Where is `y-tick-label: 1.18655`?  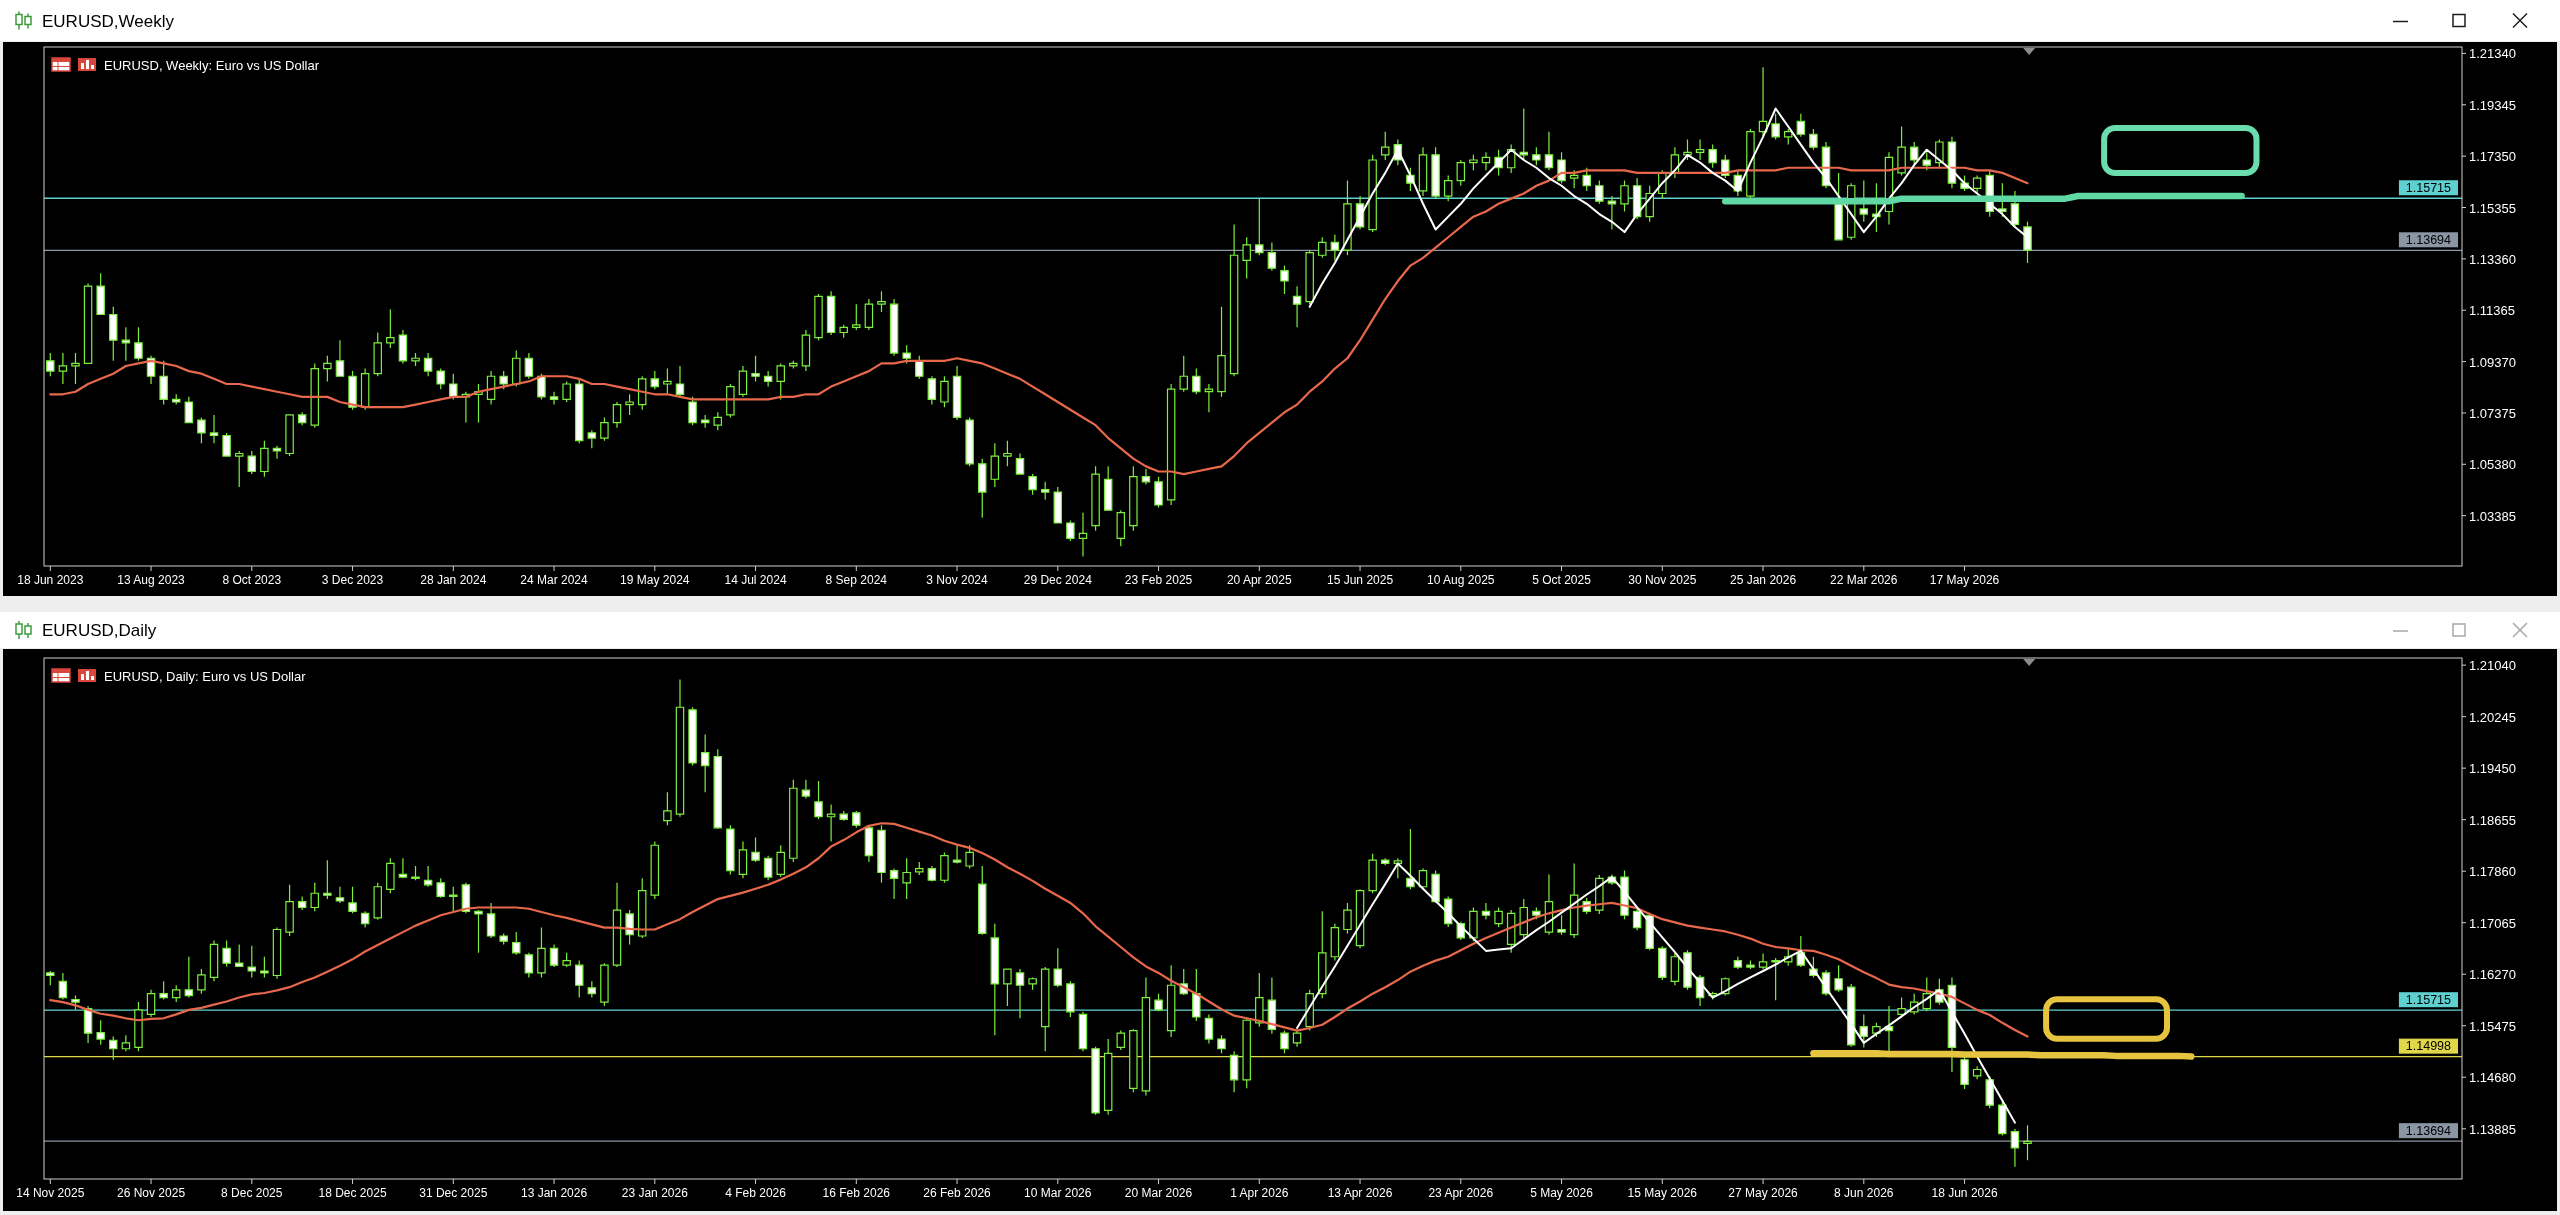 y-tick-label: 1.18655 is located at coordinates (2492, 820).